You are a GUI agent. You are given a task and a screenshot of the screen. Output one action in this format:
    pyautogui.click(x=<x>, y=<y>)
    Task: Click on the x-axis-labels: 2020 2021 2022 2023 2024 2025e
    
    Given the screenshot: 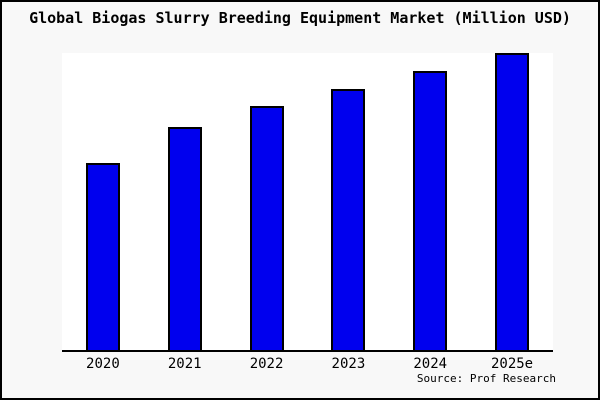 What is the action you would take?
    pyautogui.click(x=307, y=364)
    